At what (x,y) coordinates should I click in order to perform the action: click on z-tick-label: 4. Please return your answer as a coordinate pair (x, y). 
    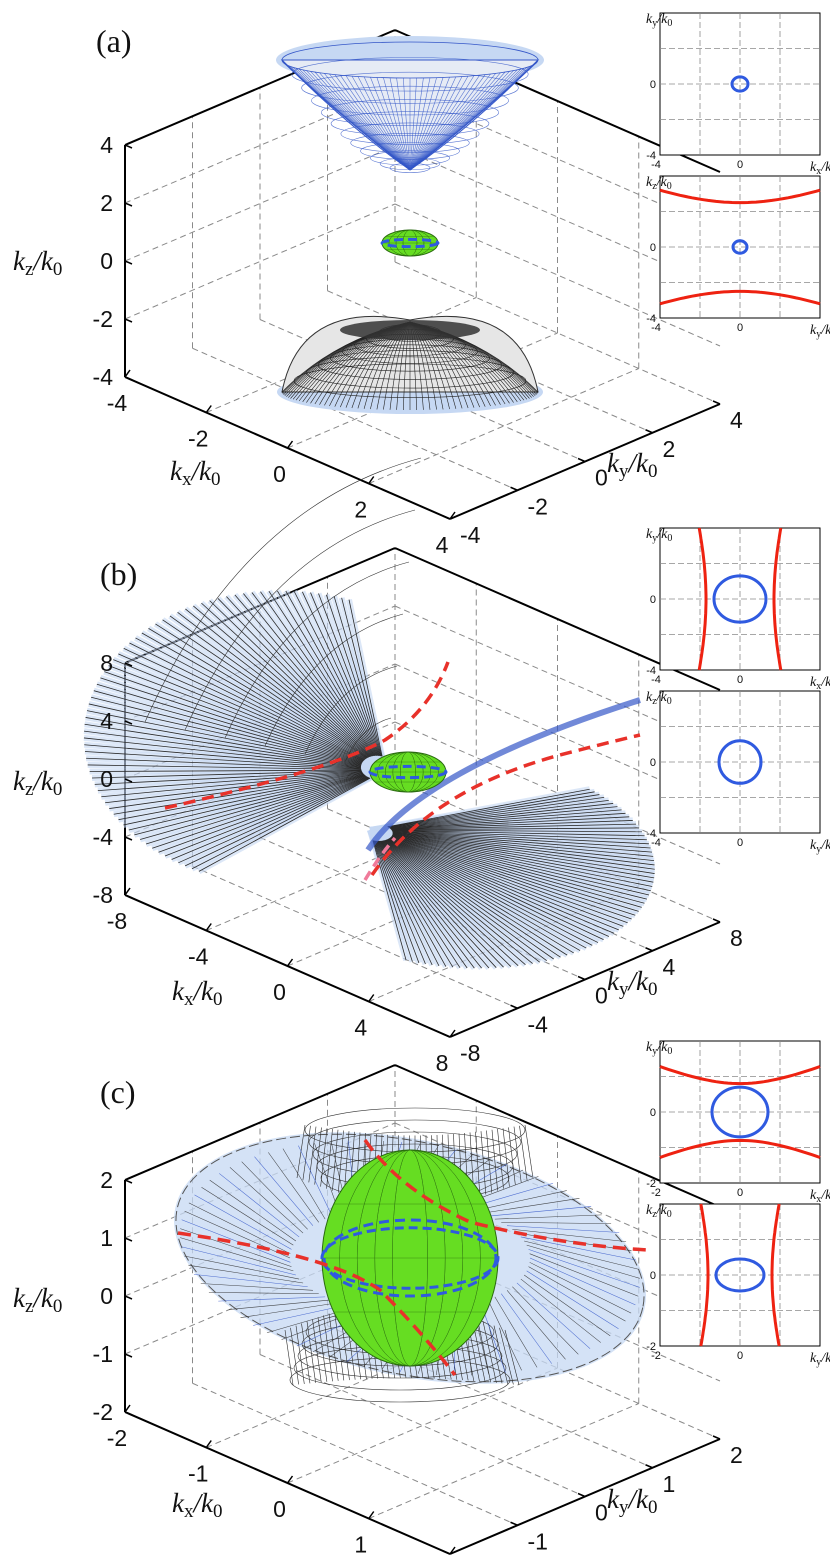
    Looking at the image, I should click on (106, 721).